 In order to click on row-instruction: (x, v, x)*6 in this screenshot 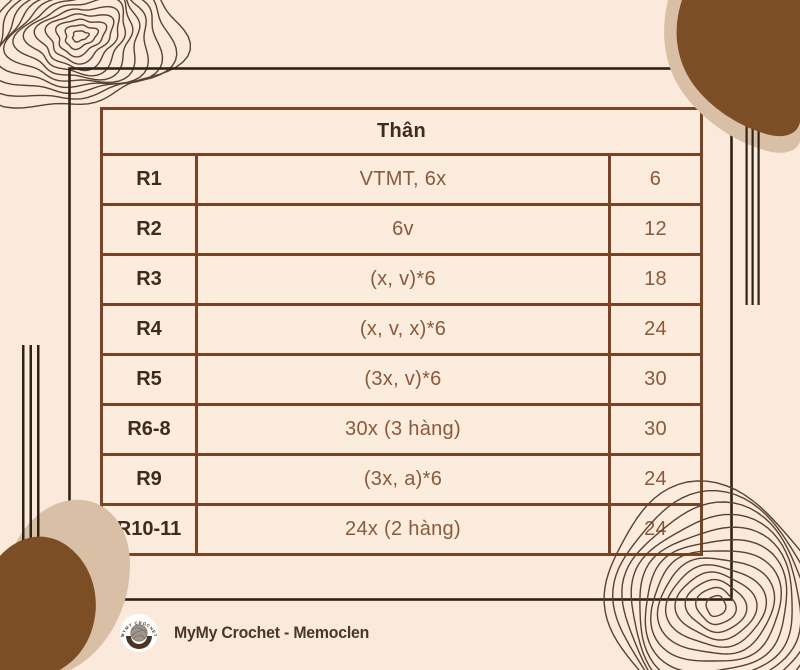, I will do `click(403, 329)`.